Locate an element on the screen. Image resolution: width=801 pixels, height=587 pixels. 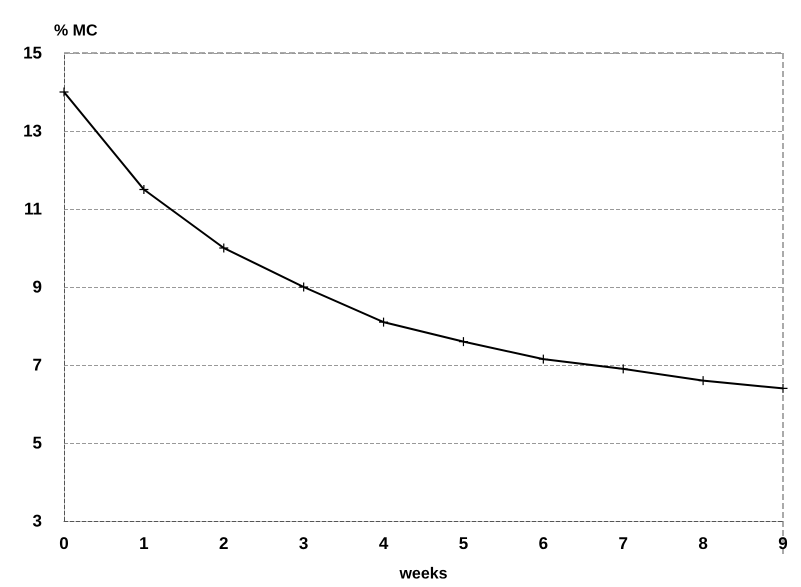
x-tick-label: 0 is located at coordinates (64, 543).